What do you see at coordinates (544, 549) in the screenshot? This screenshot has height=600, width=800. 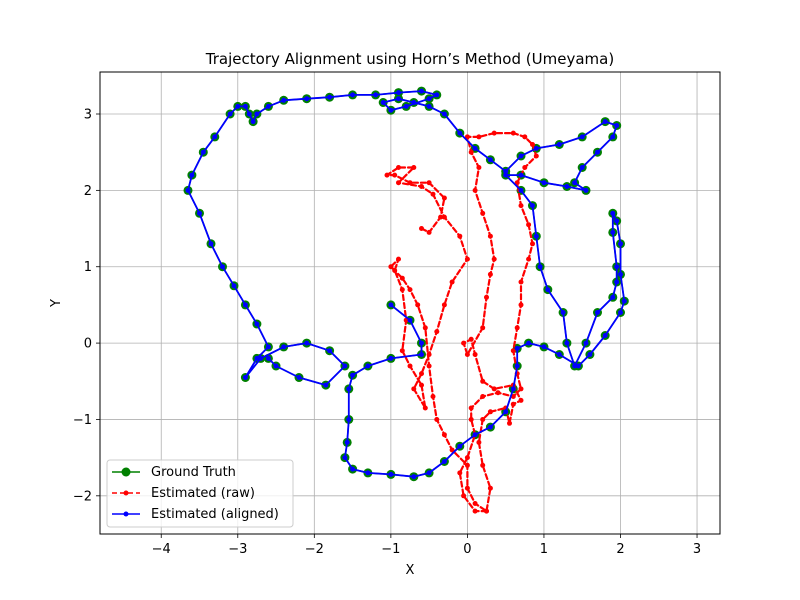 I see `x-tick-label: 1` at bounding box center [544, 549].